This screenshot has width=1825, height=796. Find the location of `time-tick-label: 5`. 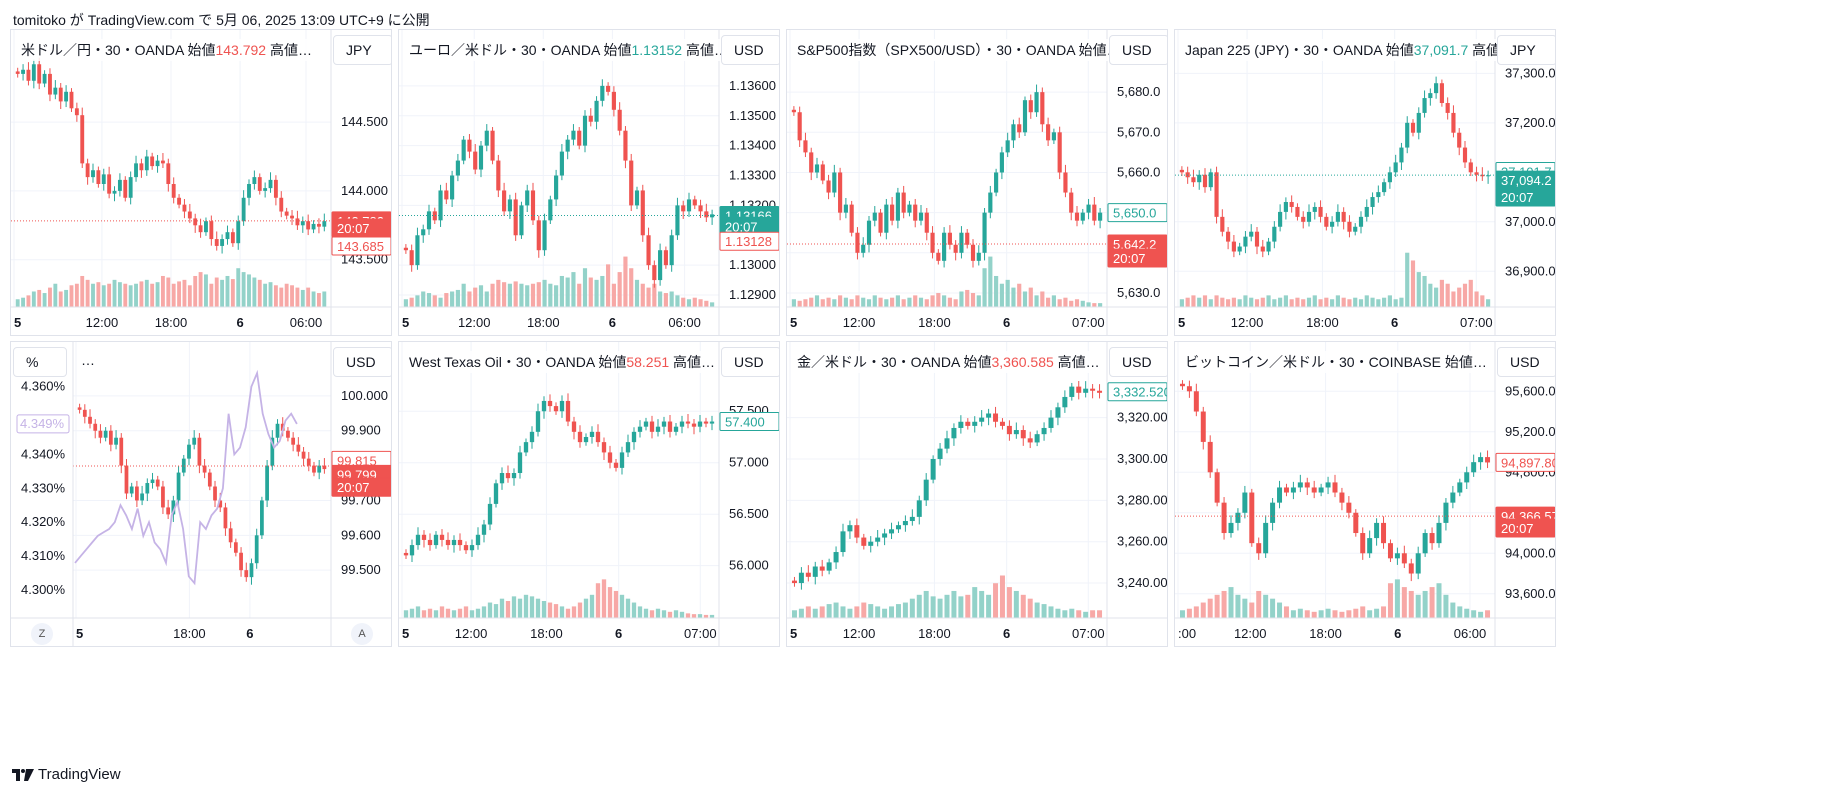

time-tick-label: 5 is located at coordinates (793, 633).